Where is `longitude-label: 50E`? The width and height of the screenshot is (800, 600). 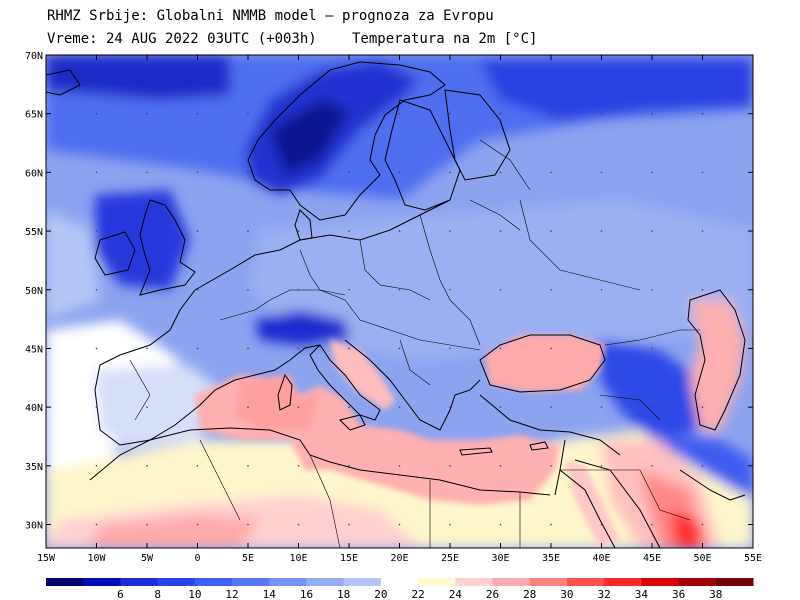
longitude-label: 50E is located at coordinates (702, 558).